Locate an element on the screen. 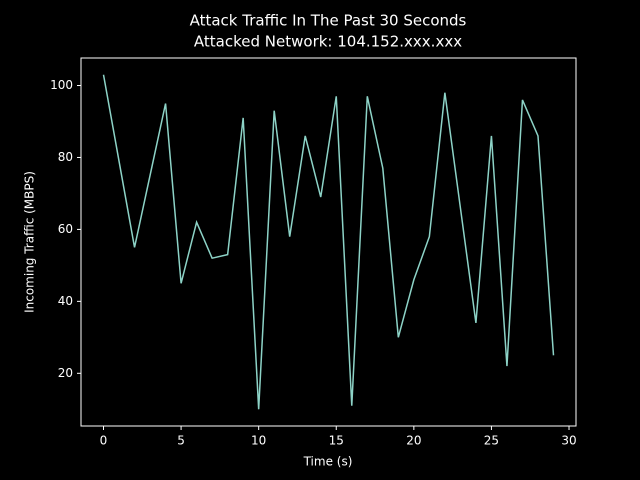 The height and width of the screenshot is (480, 640). x-tick-label: 20 is located at coordinates (413, 441).